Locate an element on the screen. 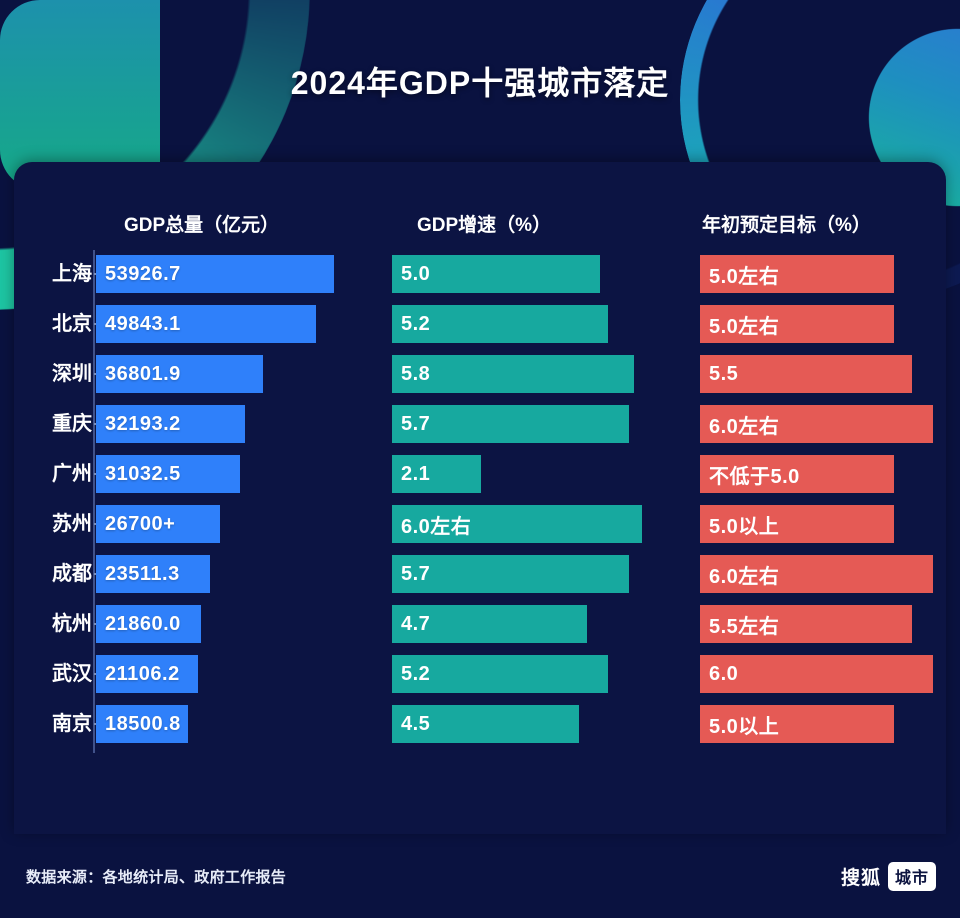 This screenshot has width=960, height=918. bar-label-gdp-total: 36801.9 is located at coordinates (143, 373).